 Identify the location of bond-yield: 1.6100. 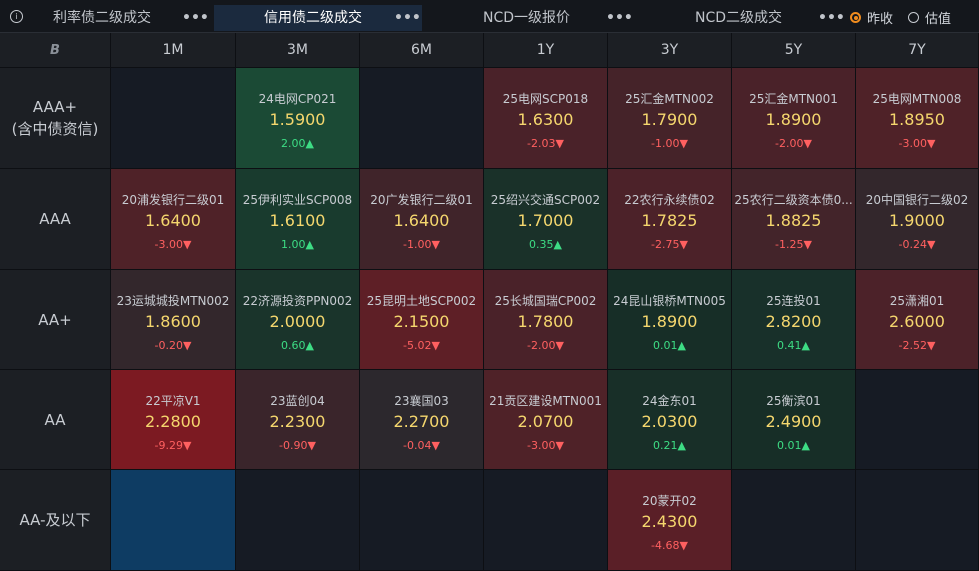
(297, 220).